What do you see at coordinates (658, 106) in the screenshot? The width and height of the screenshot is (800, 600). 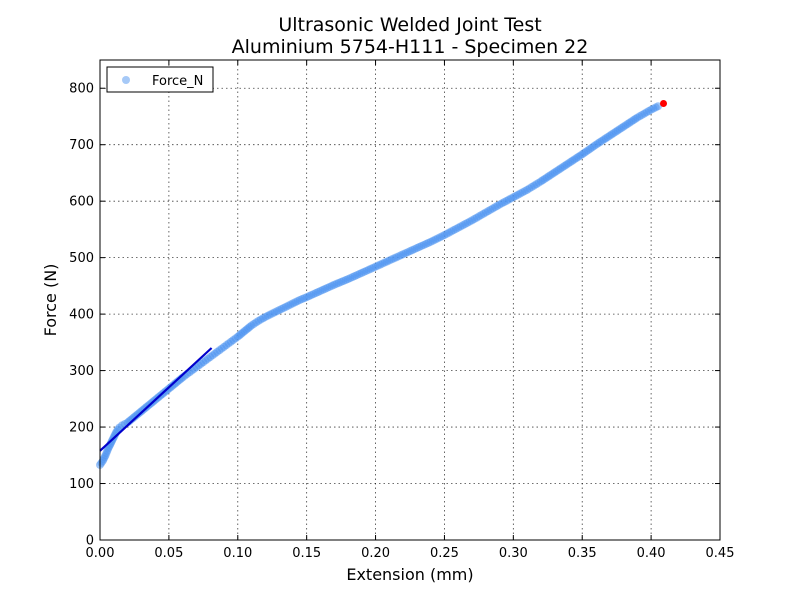 I see `data-point` at bounding box center [658, 106].